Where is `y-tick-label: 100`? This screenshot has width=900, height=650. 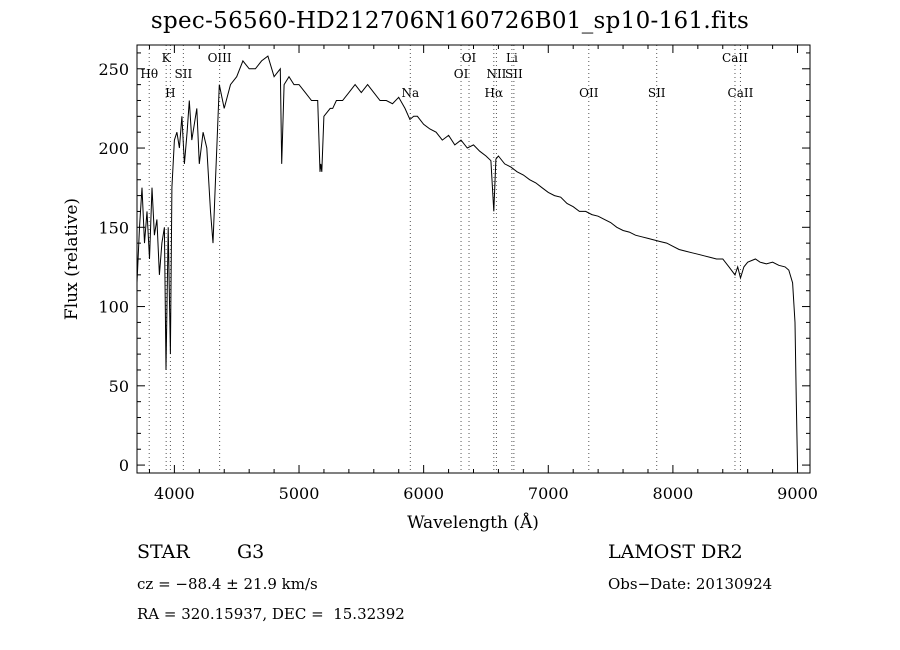 y-tick-label: 100 is located at coordinates (113, 307).